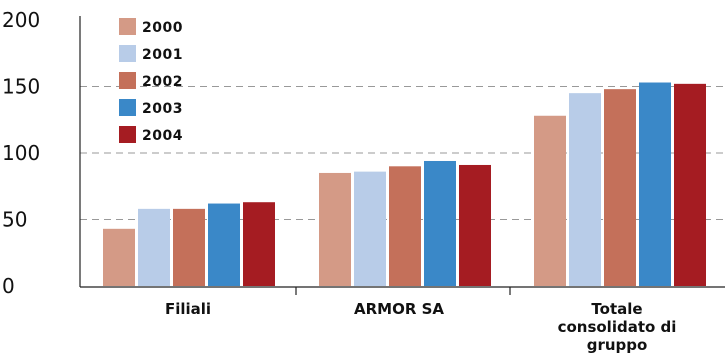 The width and height of the screenshot is (725, 356). I want to click on legend-label: 2001, so click(162, 55).